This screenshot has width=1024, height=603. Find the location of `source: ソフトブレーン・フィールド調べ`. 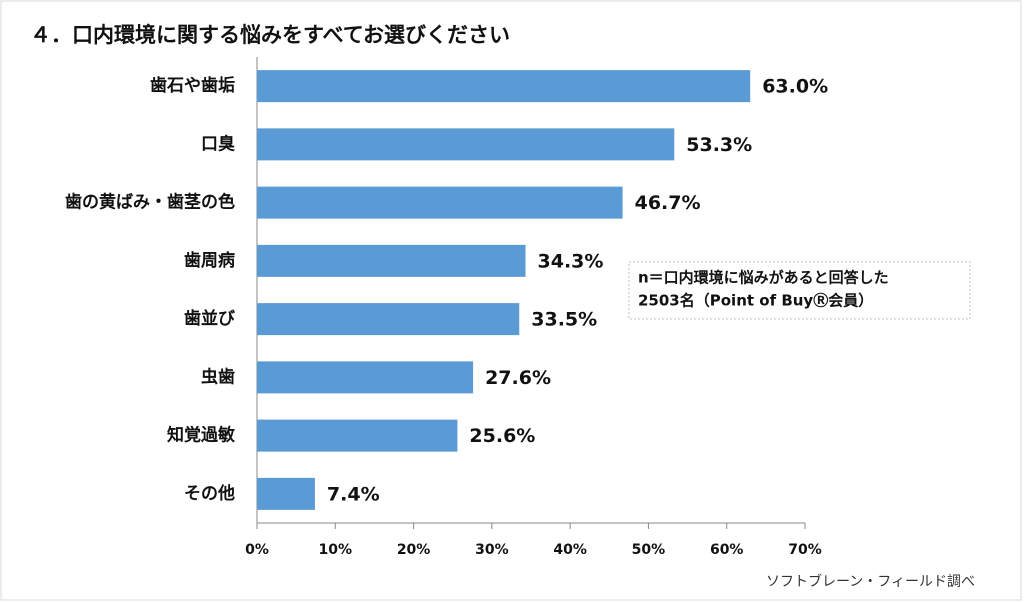

source: ソフトブレーン・フィールド調べ is located at coordinates (870, 581).